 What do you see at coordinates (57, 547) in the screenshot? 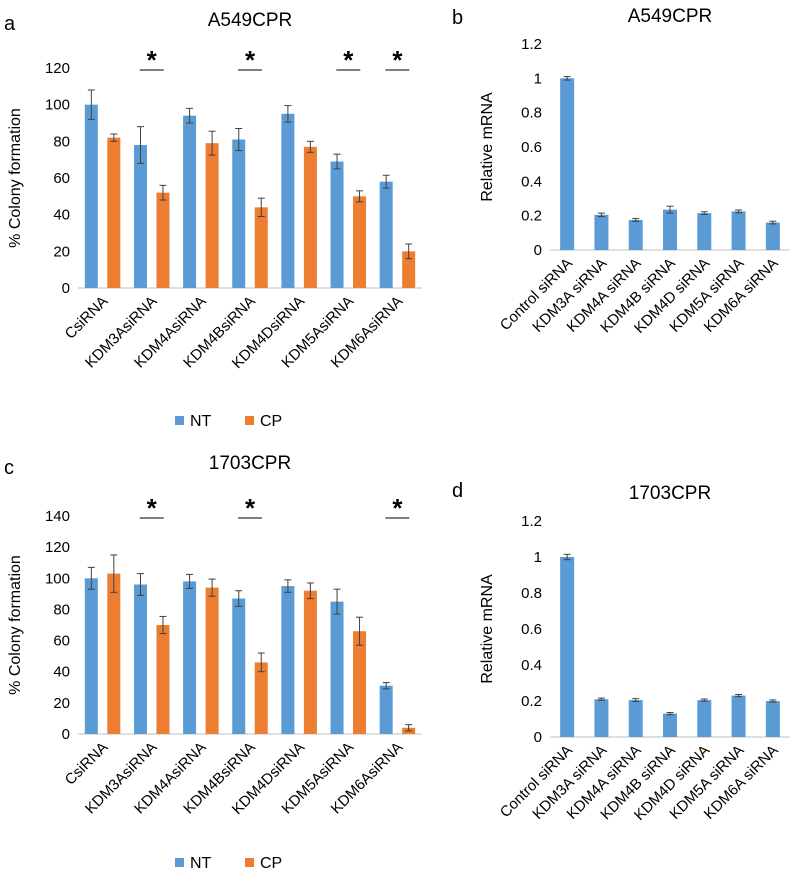
I see `y-tick-label: 120` at bounding box center [57, 547].